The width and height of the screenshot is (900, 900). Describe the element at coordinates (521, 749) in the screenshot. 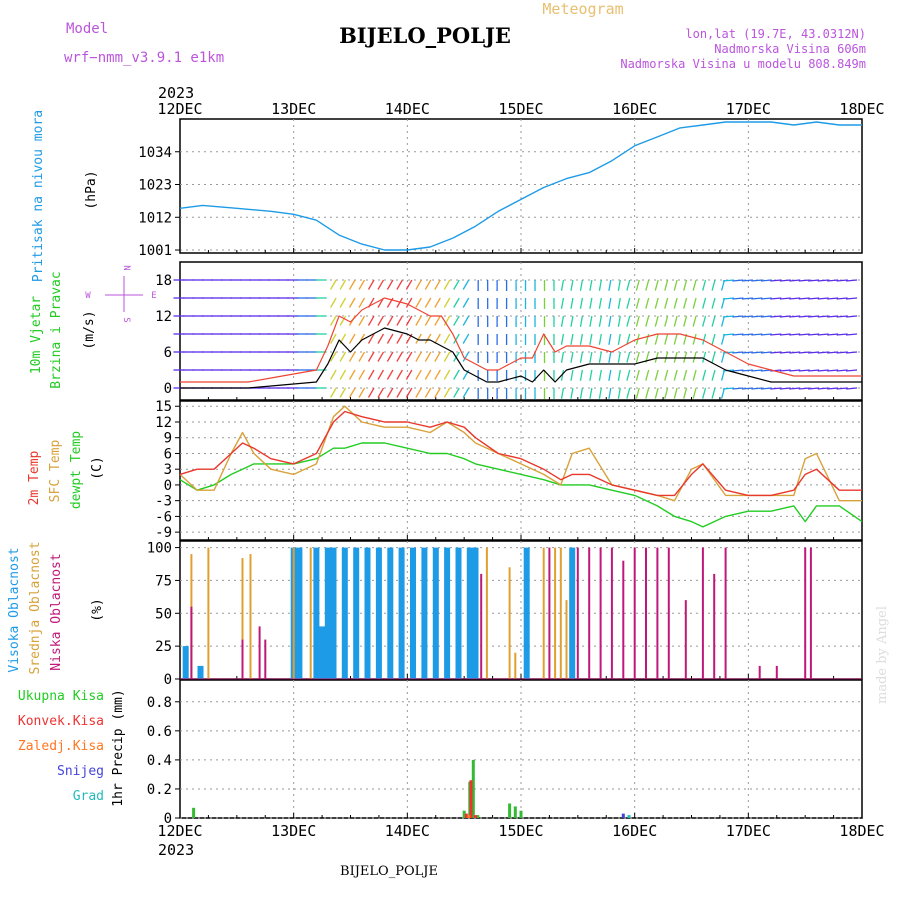

I see `panel-frame` at that location.